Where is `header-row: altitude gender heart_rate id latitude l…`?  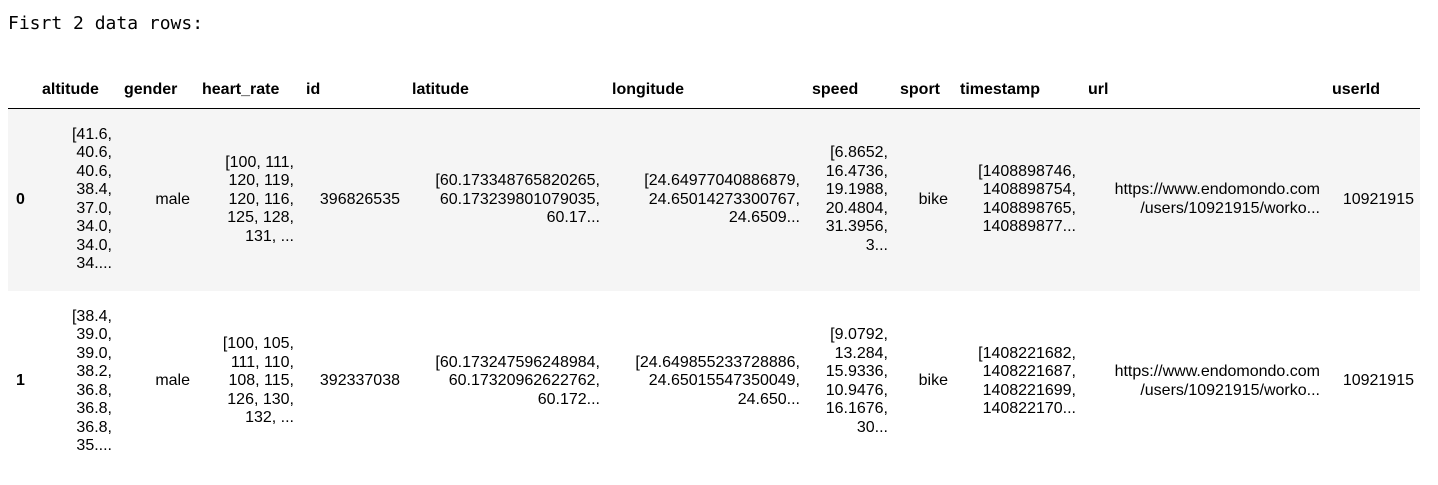 header-row: altitude gender heart_rate id latitude l… is located at coordinates (714, 90).